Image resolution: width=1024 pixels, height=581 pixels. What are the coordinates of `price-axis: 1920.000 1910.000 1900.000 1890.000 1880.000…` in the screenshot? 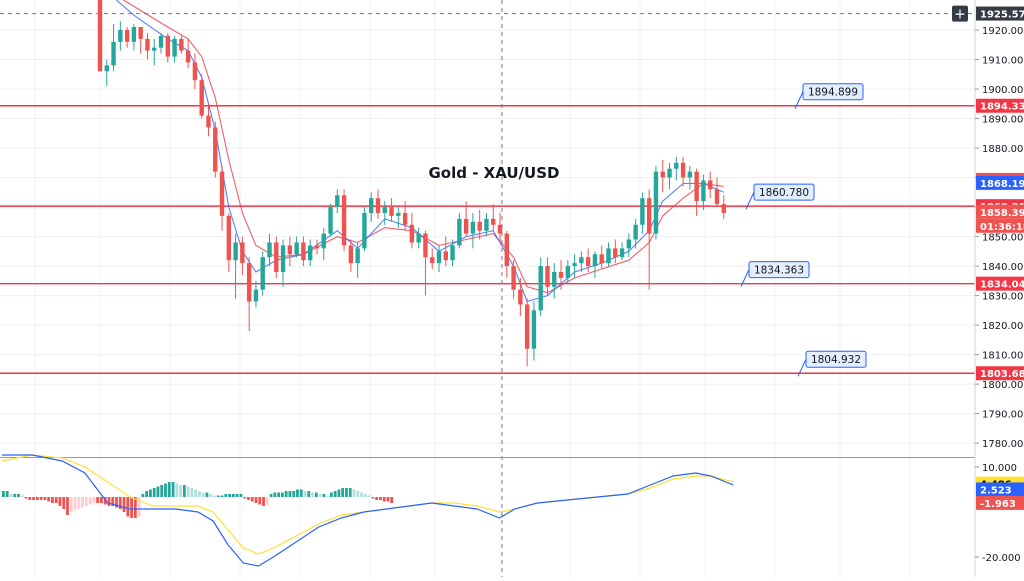 It's located at (988, 288).